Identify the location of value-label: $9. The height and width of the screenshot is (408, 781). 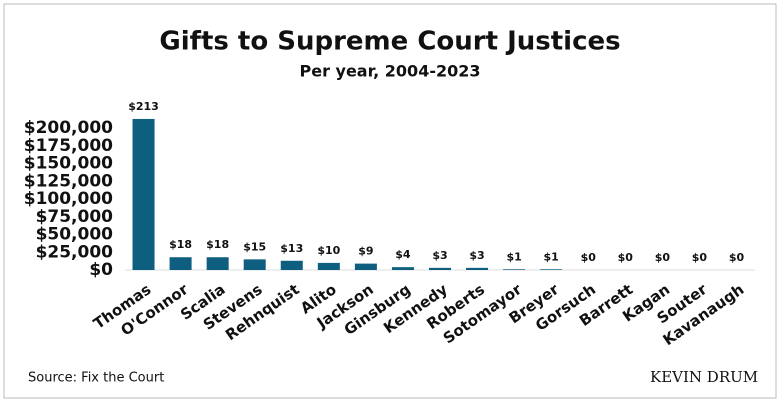
(365, 251).